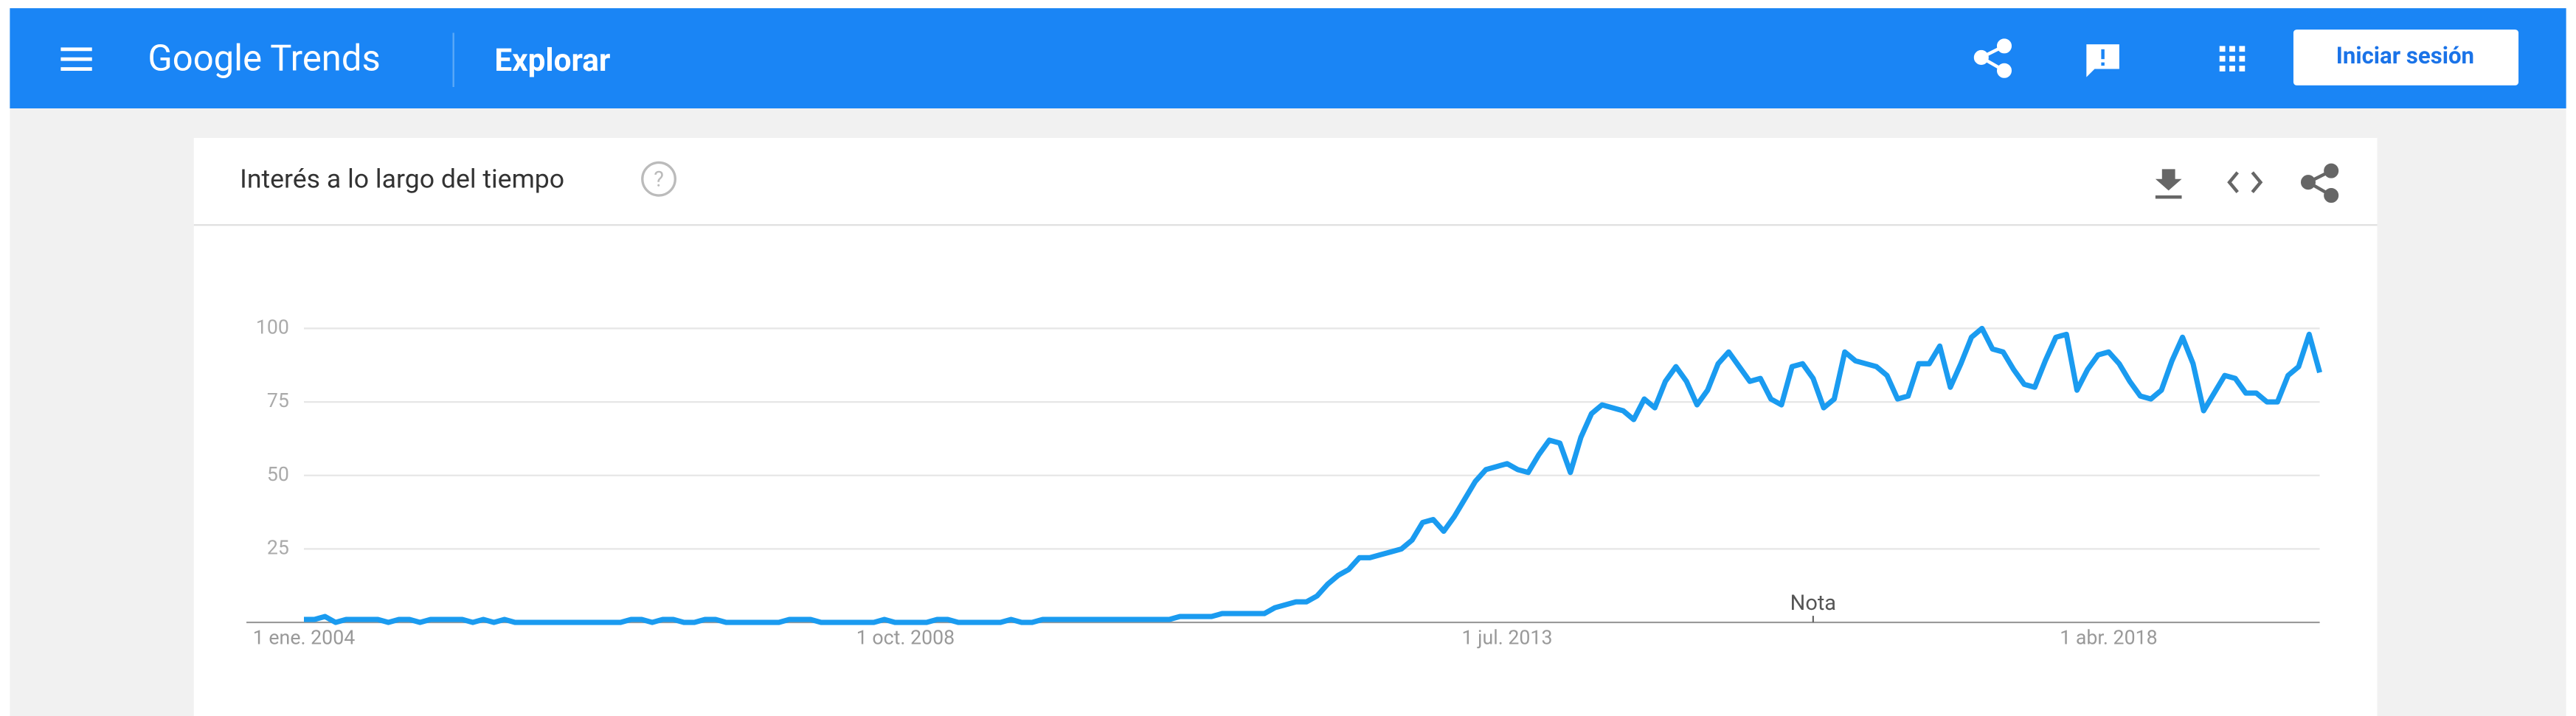  What do you see at coordinates (278, 474) in the screenshot?
I see `y-tick-label: 50` at bounding box center [278, 474].